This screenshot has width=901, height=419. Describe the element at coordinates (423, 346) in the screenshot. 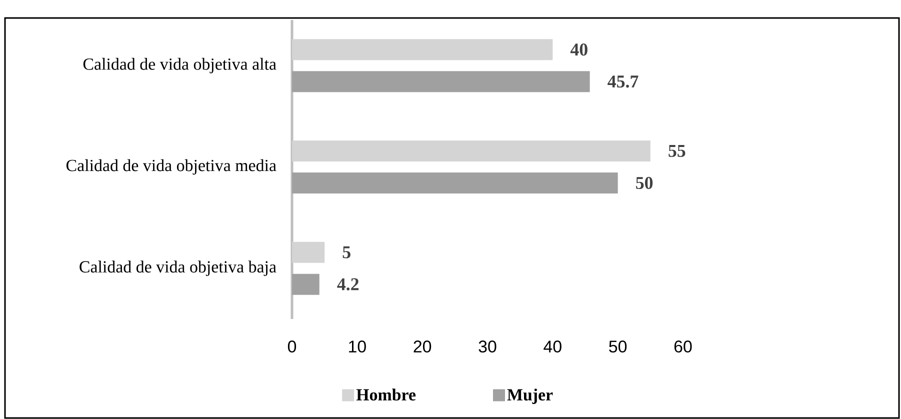

I see `x-tick-label: 20` at that location.